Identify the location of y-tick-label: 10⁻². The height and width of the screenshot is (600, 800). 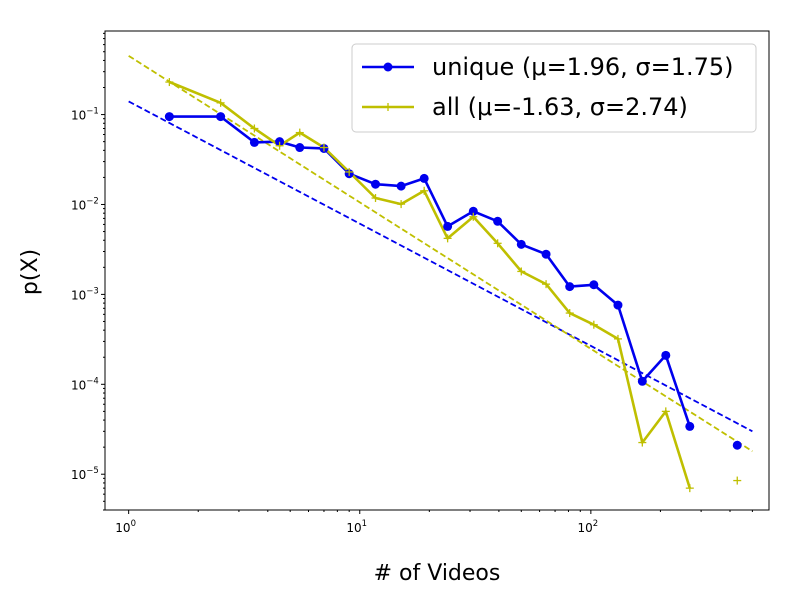
(85, 204).